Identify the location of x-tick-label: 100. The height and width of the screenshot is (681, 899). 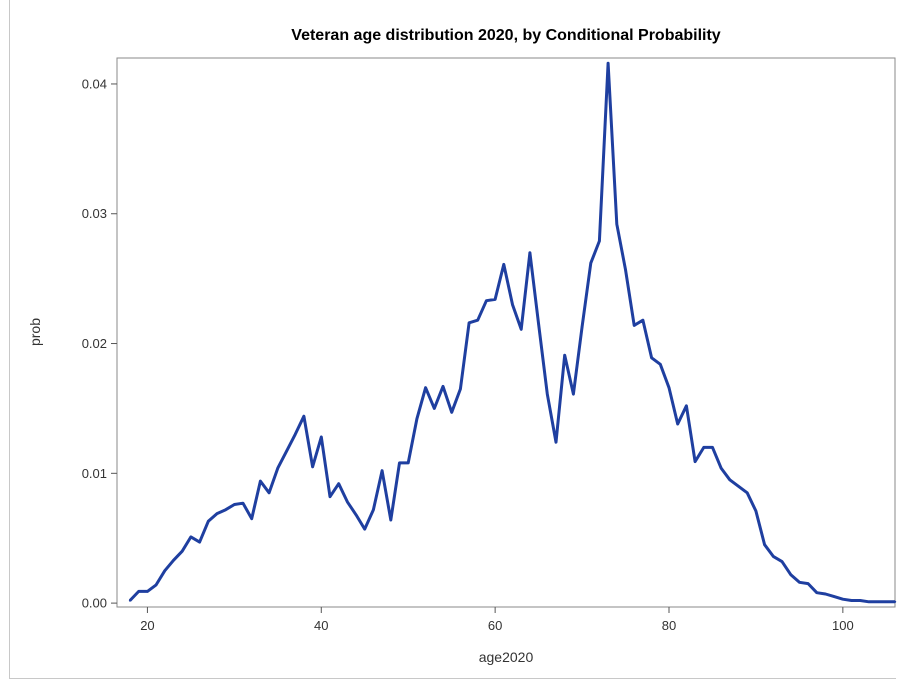
(843, 625).